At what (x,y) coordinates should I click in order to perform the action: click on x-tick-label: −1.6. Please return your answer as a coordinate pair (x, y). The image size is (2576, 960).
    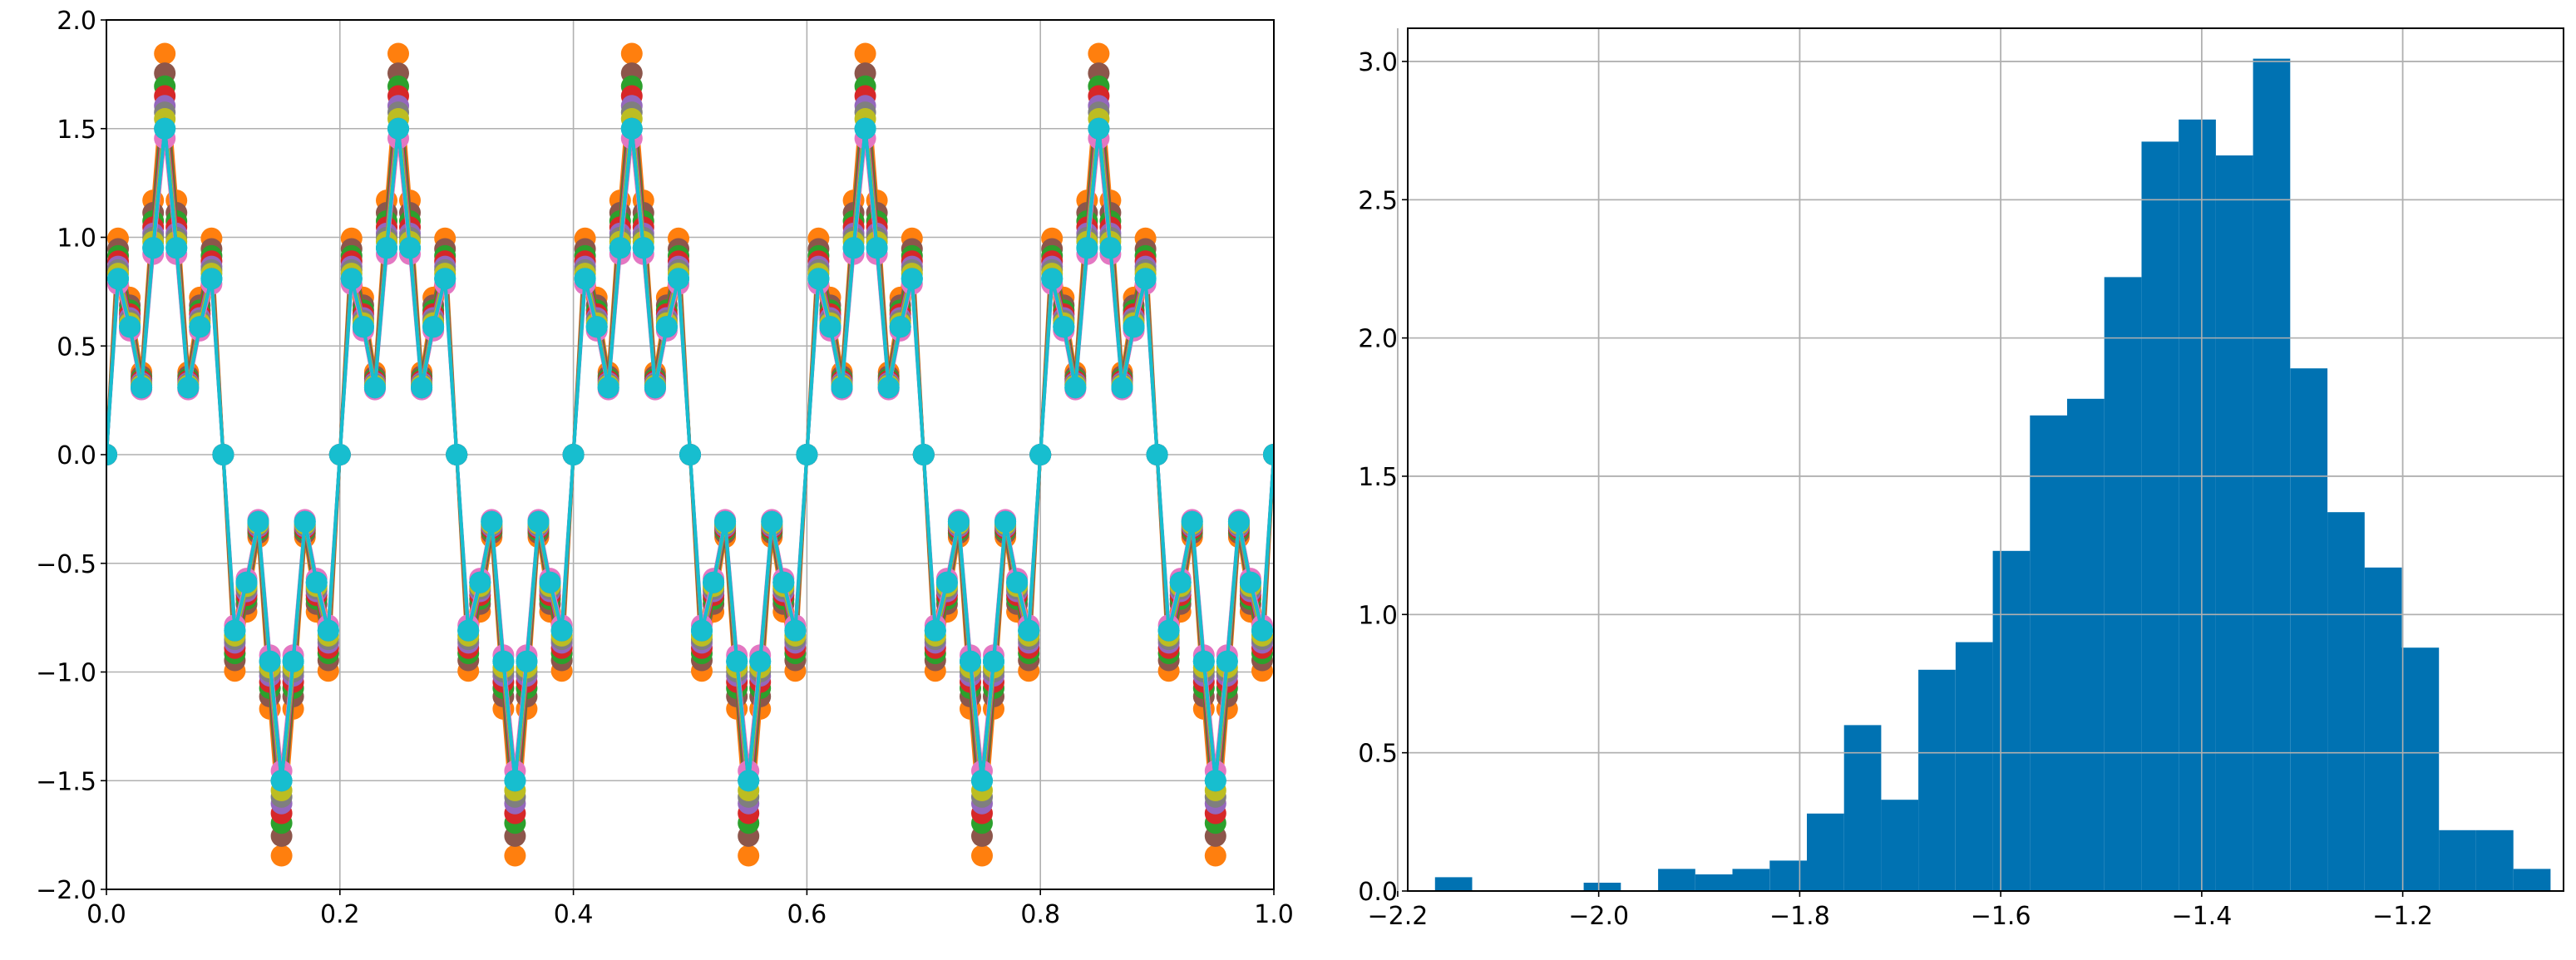
    Looking at the image, I should click on (2001, 917).